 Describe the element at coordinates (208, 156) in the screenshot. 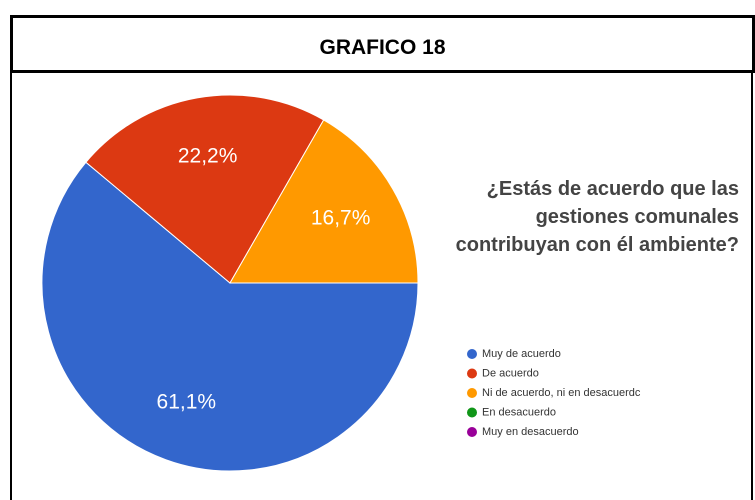

I see `slice-label: 22,2%` at that location.